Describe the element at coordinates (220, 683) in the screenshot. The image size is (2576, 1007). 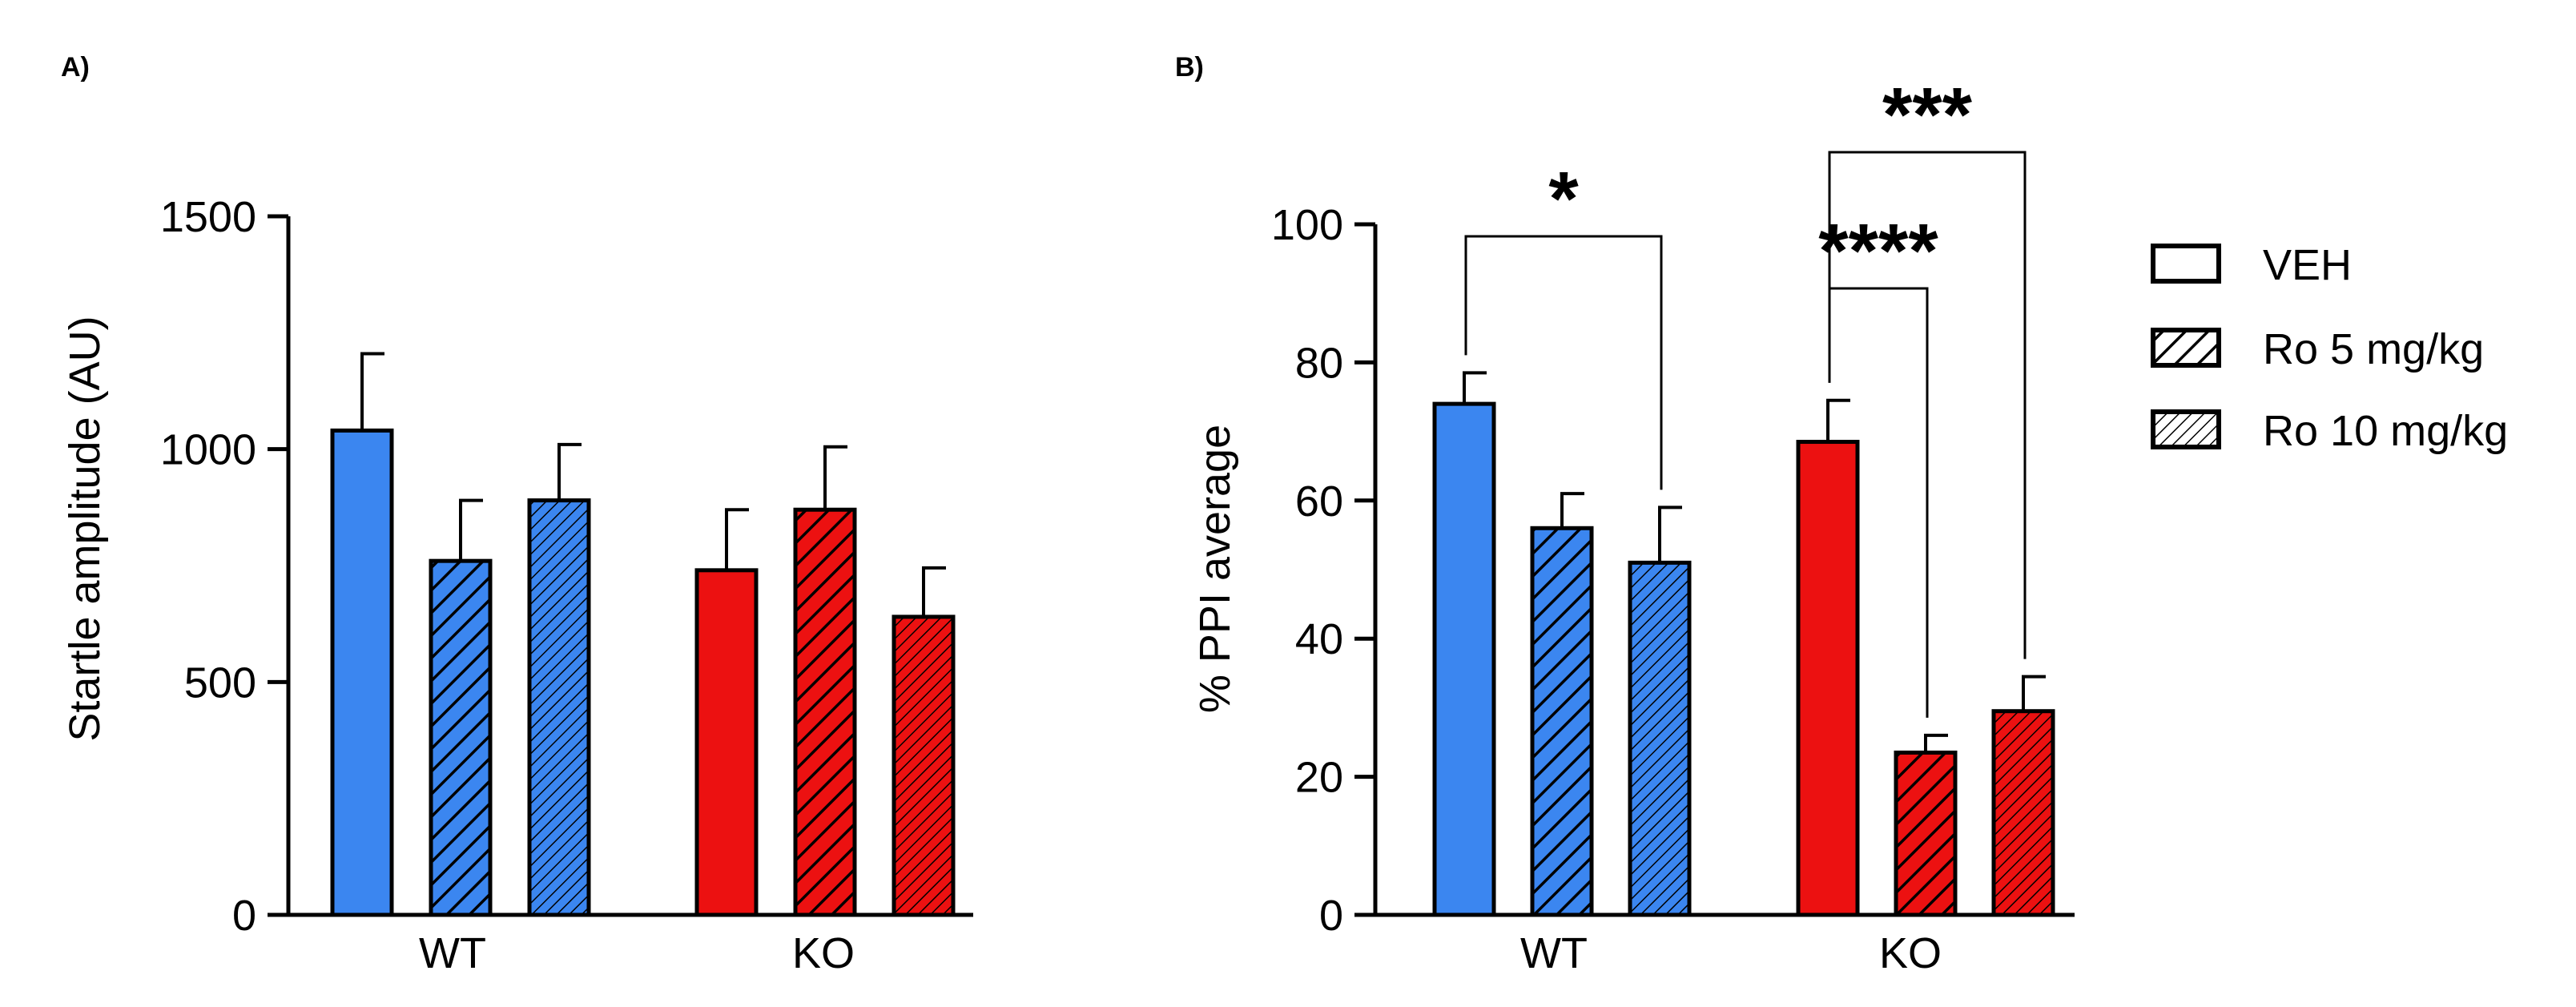
I see `panel-a-y-tick-label: 500` at that location.